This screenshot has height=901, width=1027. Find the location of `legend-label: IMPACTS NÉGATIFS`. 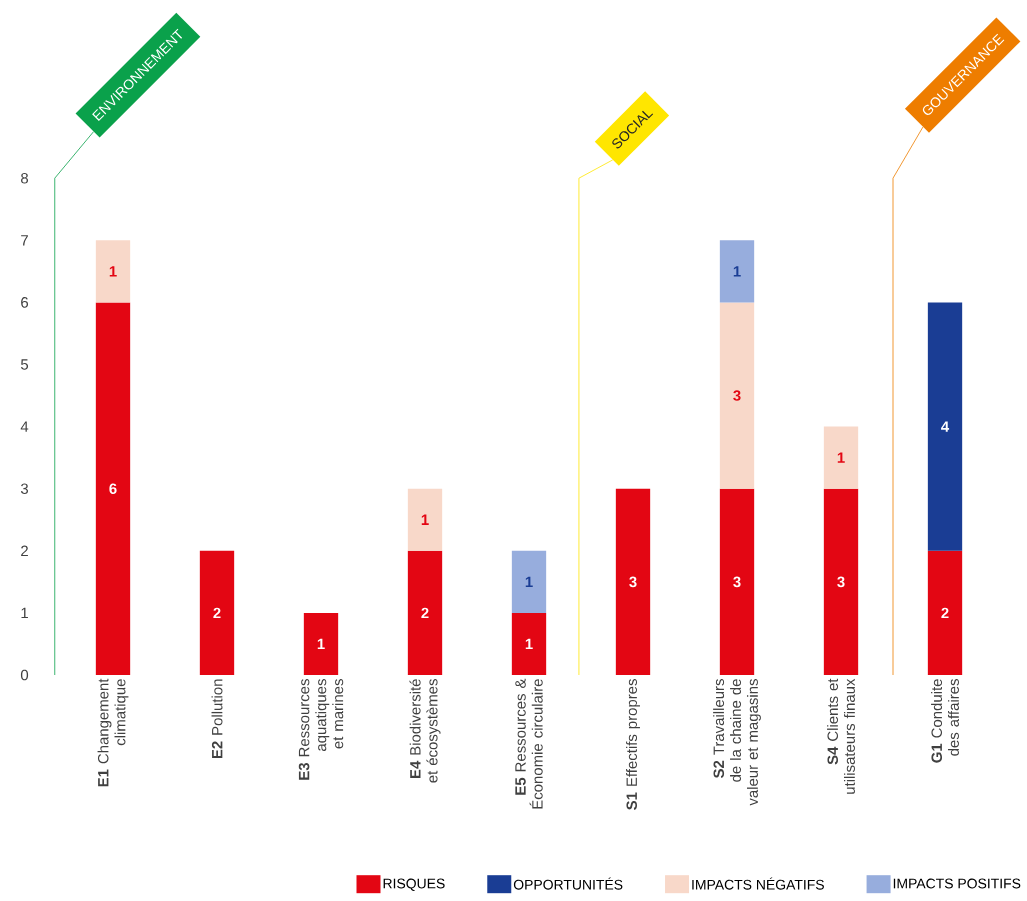

legend-label: IMPACTS NÉGATIFS is located at coordinates (758, 883).